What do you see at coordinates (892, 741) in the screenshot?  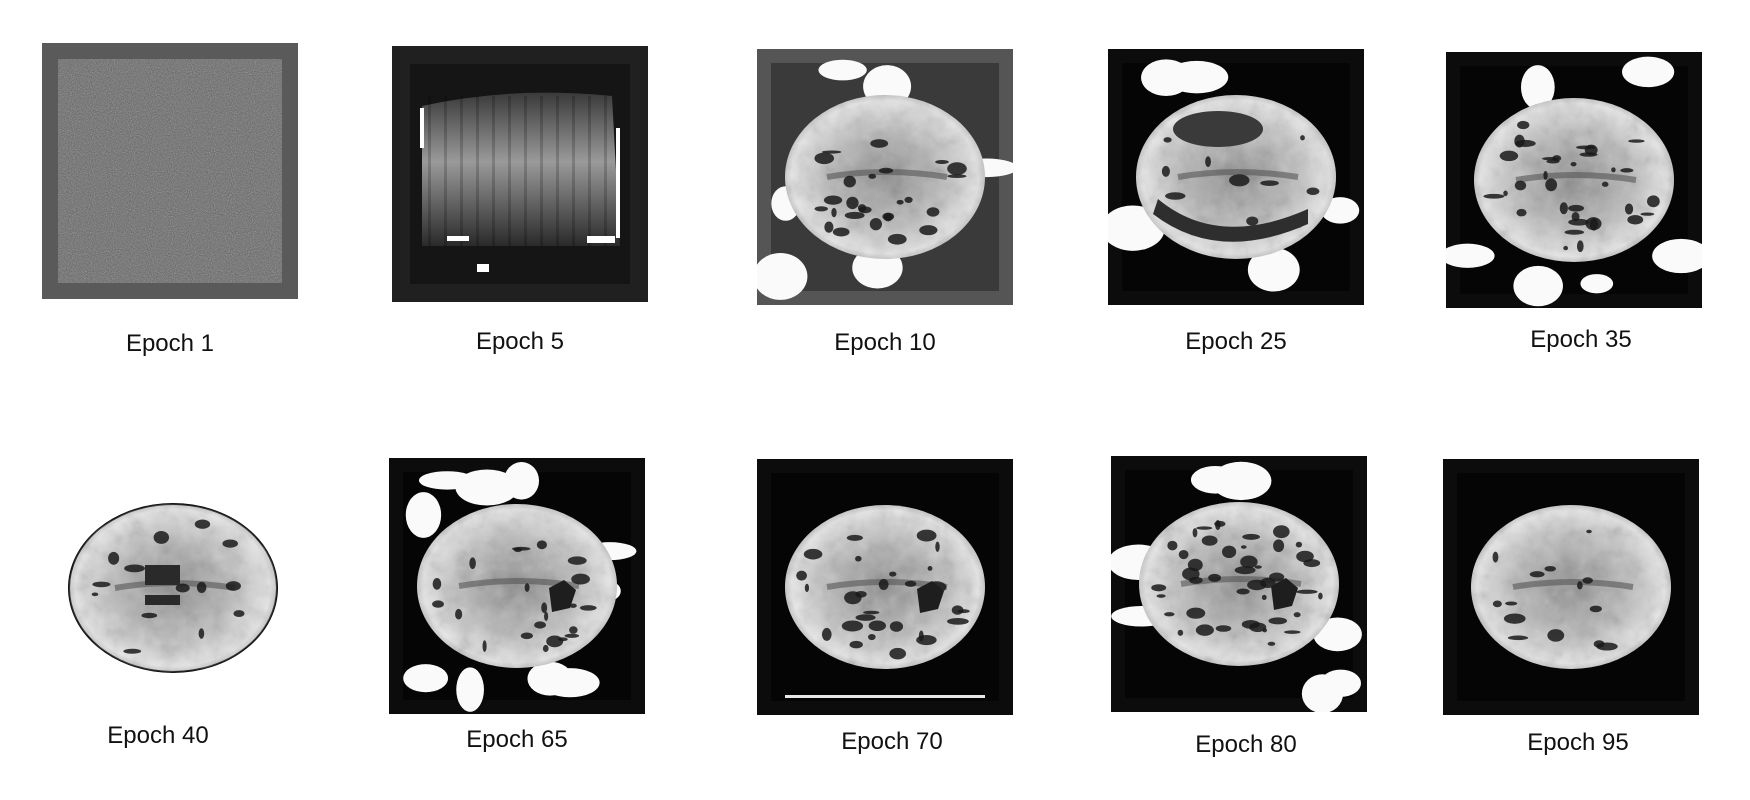 I see `caption-epoch-70: Epoch 70` at bounding box center [892, 741].